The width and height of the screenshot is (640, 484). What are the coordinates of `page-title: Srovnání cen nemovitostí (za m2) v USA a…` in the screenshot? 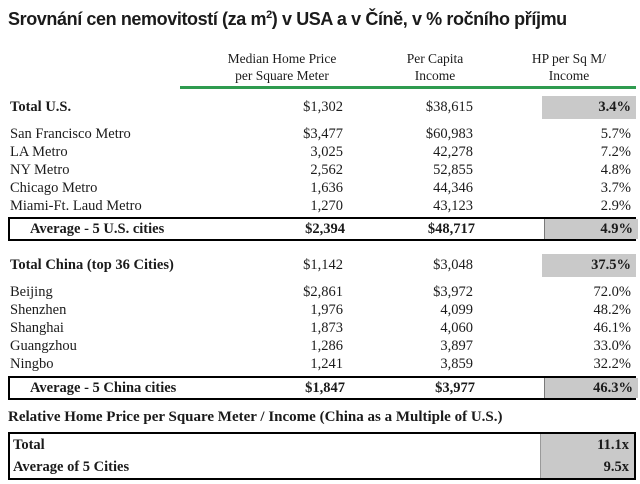 It's located at (322, 16).